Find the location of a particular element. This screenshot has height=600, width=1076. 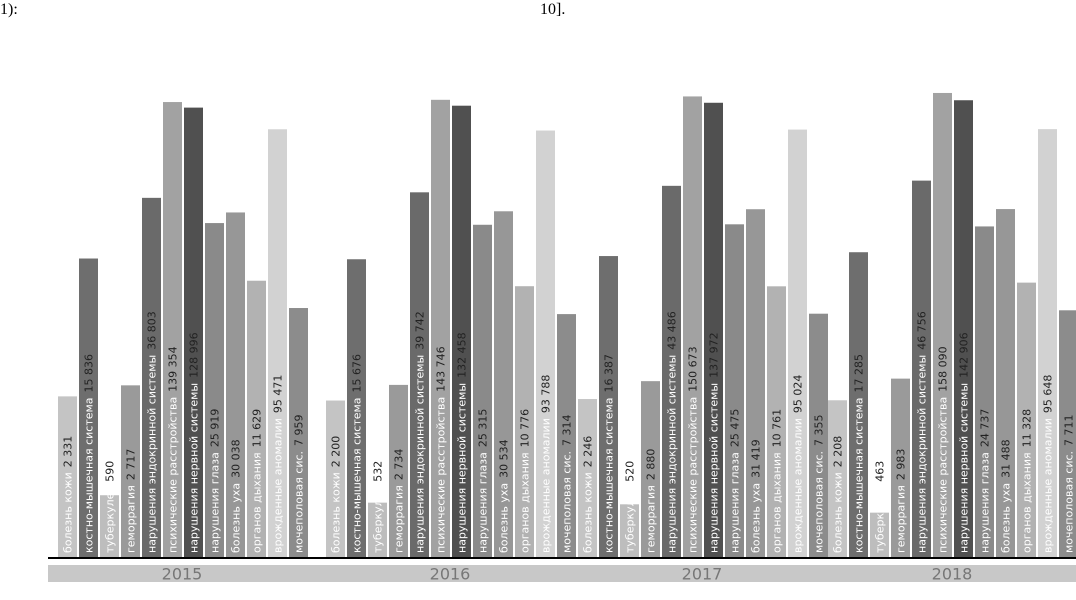

value-label: 143 746 is located at coordinates (441, 369).